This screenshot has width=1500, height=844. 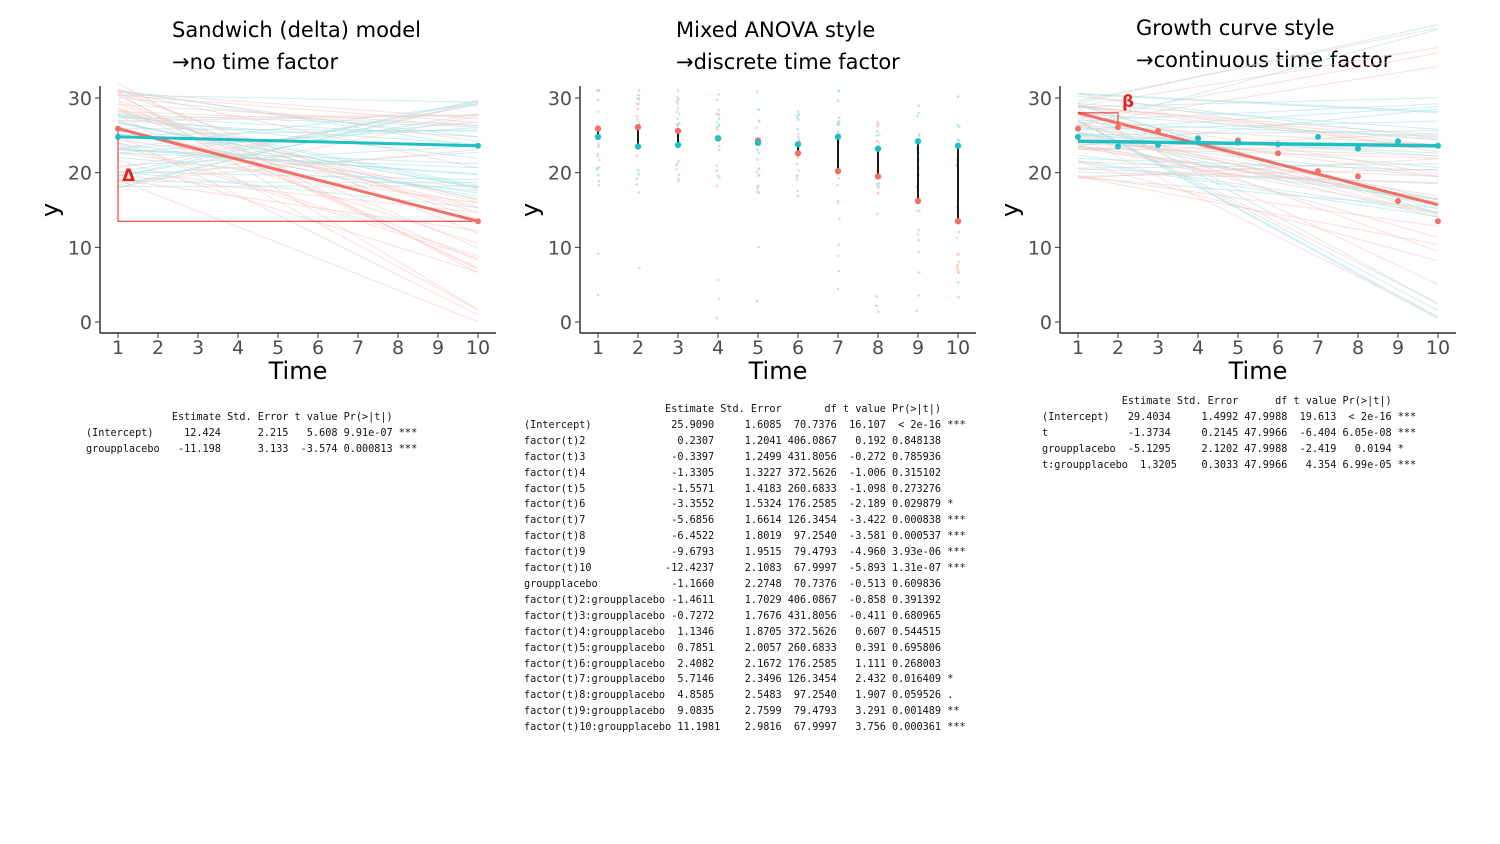 I want to click on y-tick-label: 30, so click(x=1040, y=99).